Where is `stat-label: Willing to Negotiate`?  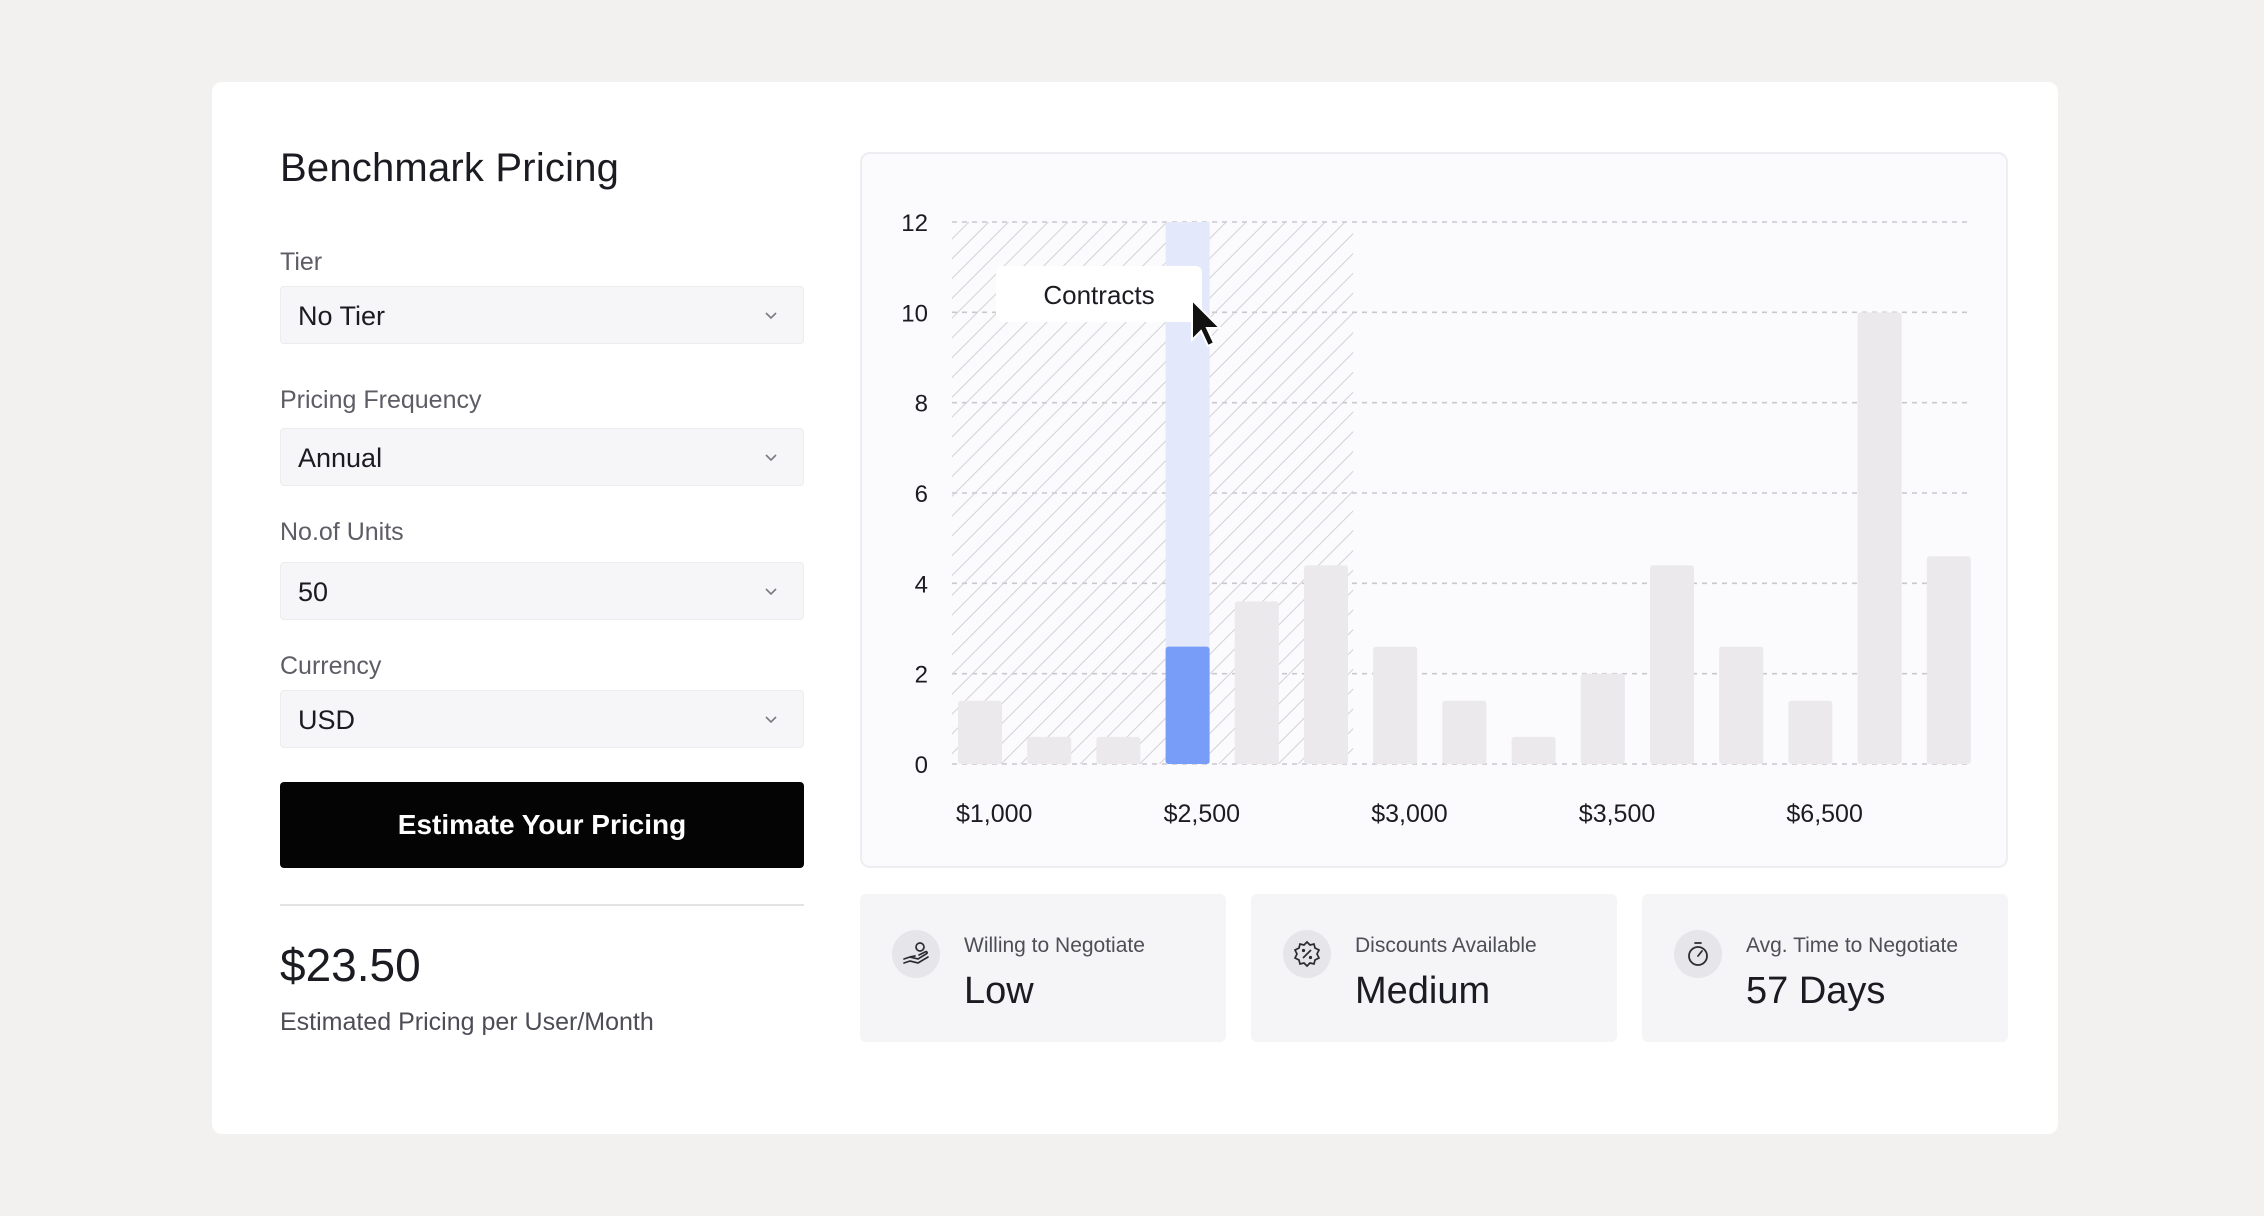 stat-label: Willing to Negotiate is located at coordinates (1054, 945).